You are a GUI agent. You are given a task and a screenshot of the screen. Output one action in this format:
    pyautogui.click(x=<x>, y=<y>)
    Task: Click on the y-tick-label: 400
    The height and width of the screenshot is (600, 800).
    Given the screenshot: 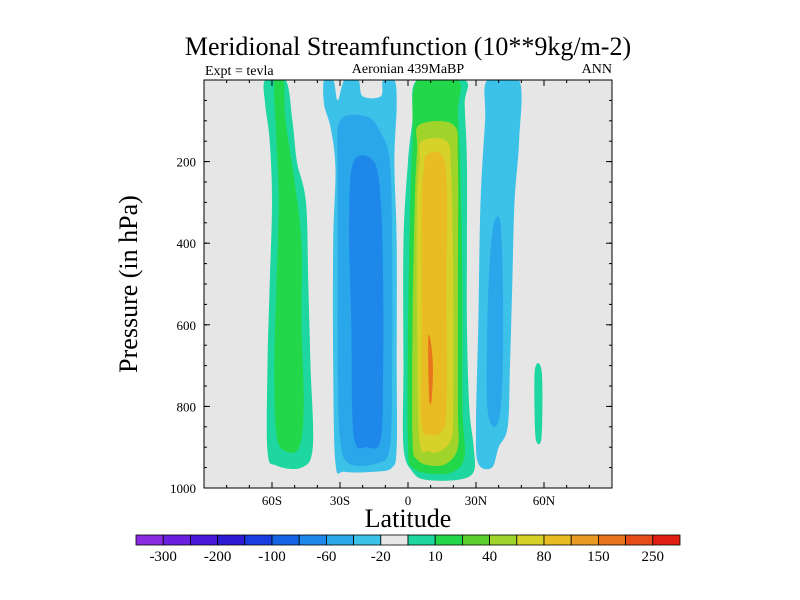 What is the action you would take?
    pyautogui.click(x=187, y=243)
    